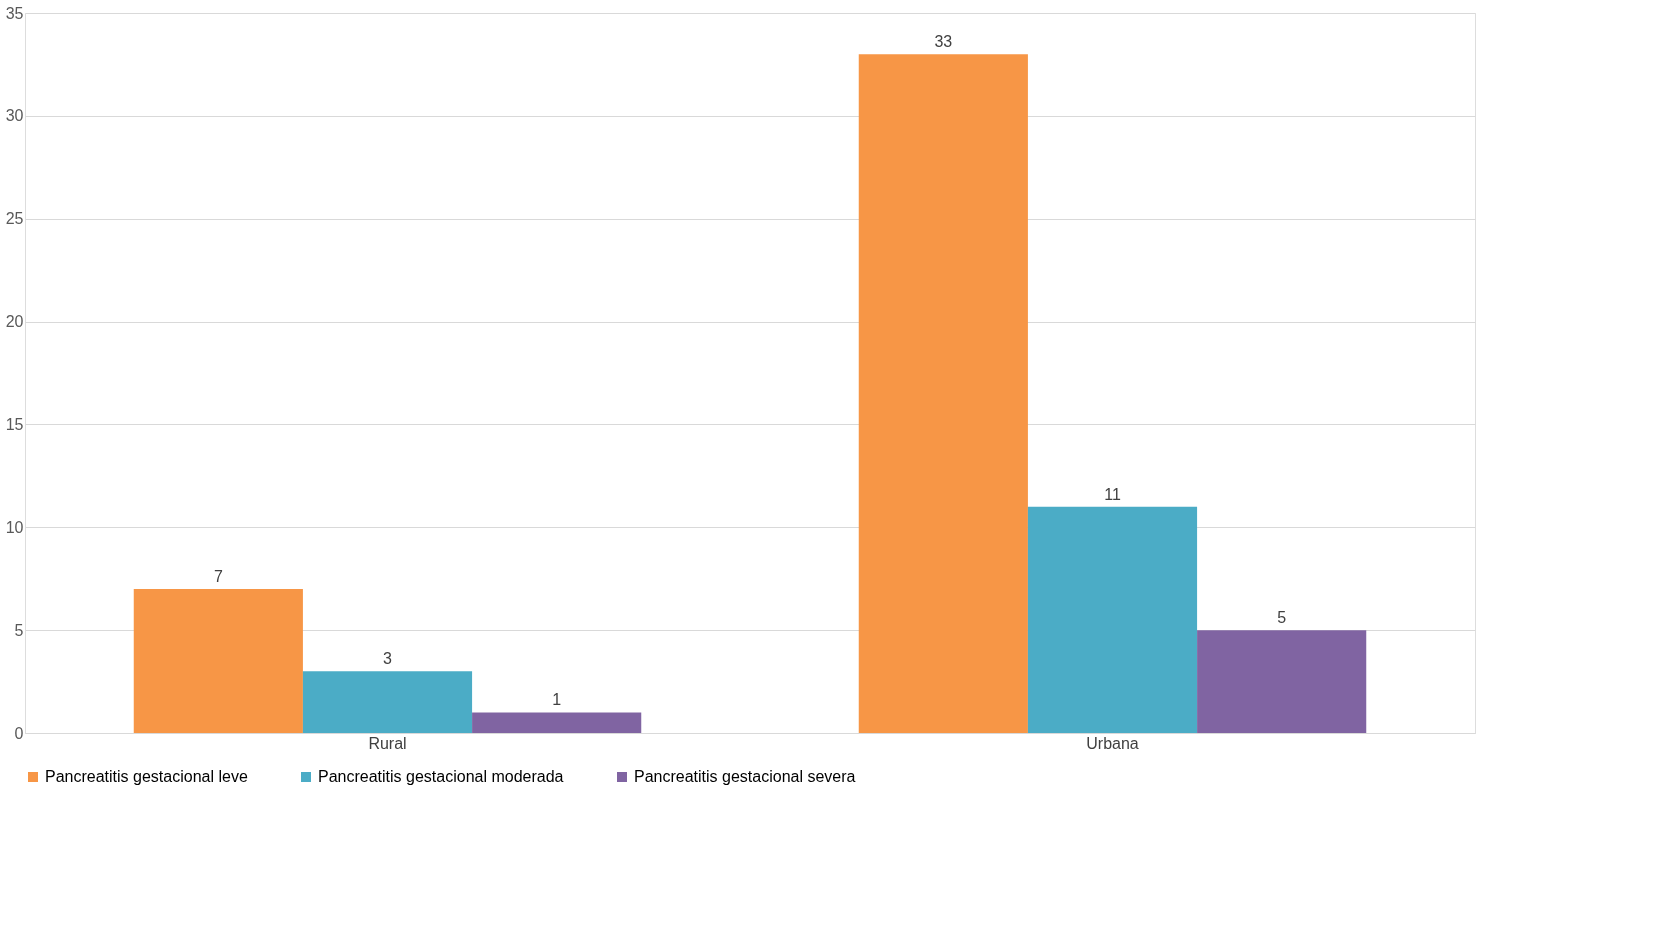 The height and width of the screenshot is (925, 1663). I want to click on y-tick-label: 35, so click(14, 13).